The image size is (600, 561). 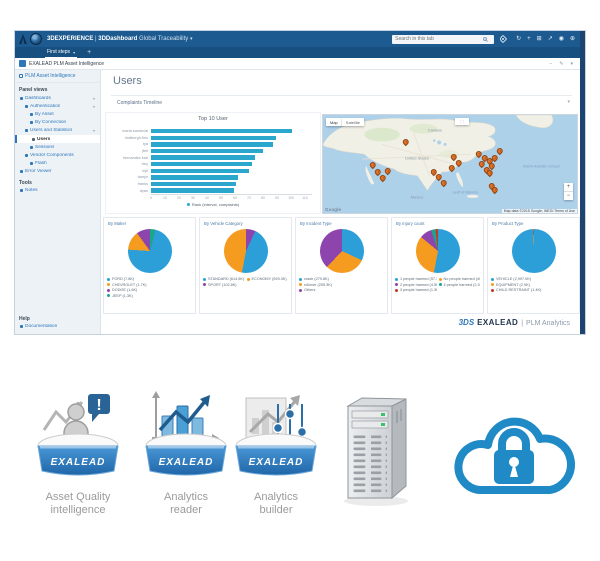 What do you see at coordinates (438, 39) in the screenshot?
I see `search-input` at bounding box center [438, 39].